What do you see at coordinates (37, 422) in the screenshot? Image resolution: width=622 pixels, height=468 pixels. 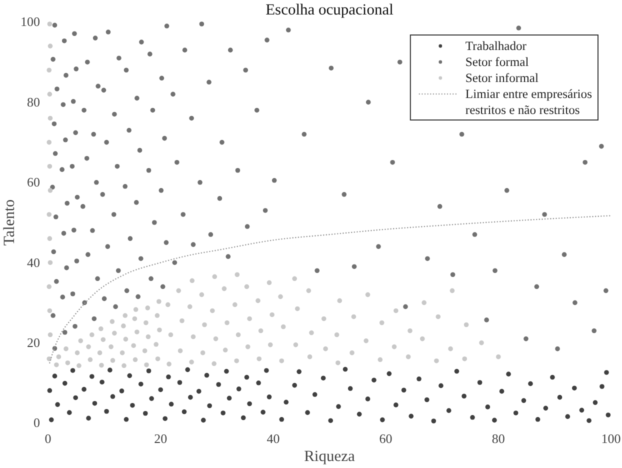 I see `y-tick-label: 0` at bounding box center [37, 422].